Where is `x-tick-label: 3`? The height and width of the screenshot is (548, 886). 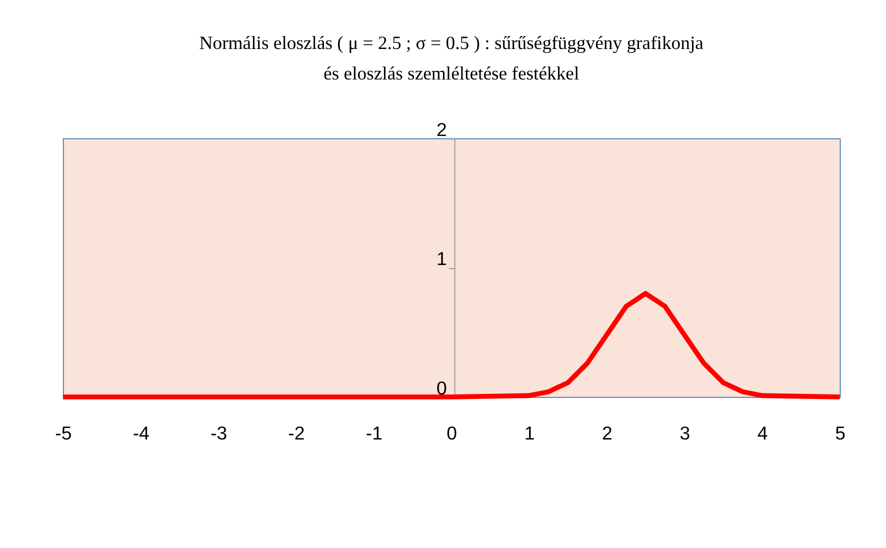 x-tick-label: 3 is located at coordinates (685, 433).